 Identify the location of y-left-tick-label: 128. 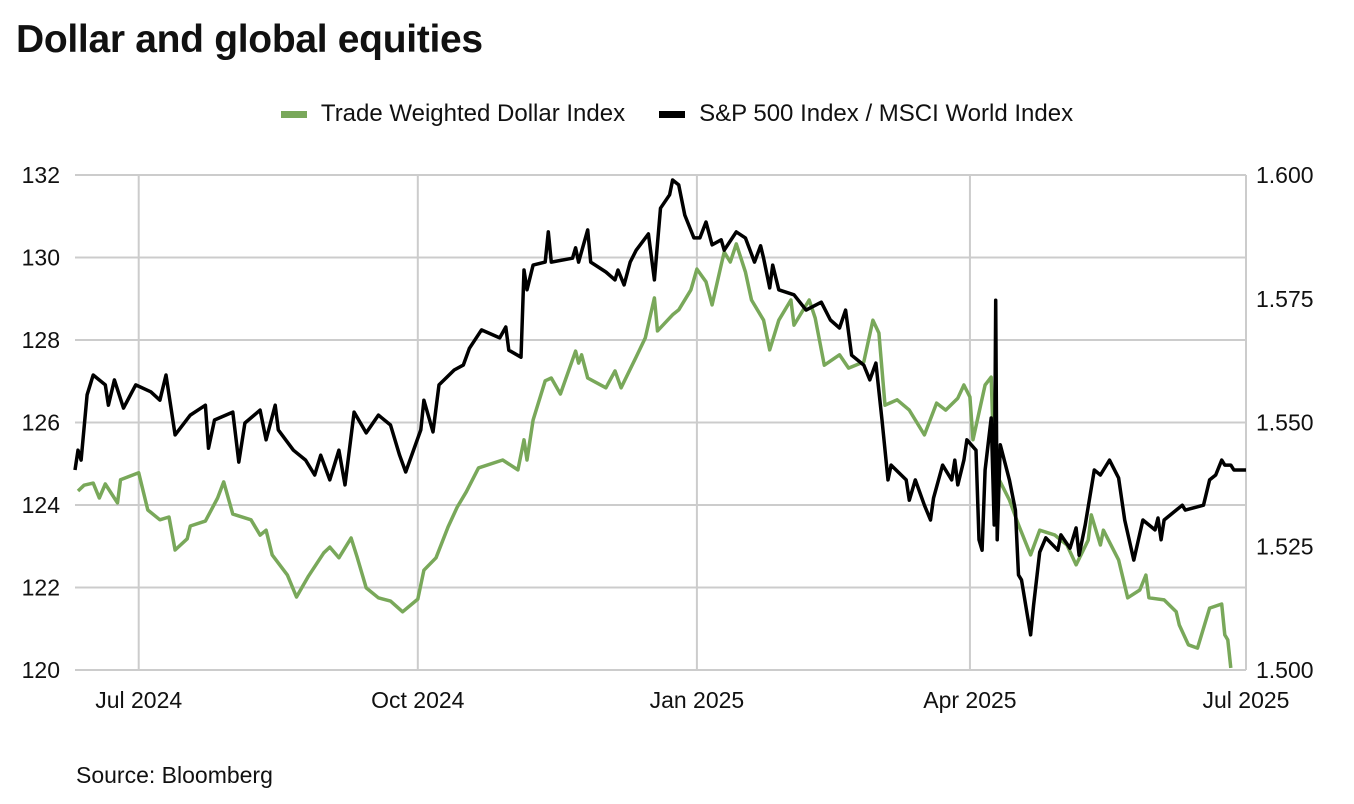
(41, 340).